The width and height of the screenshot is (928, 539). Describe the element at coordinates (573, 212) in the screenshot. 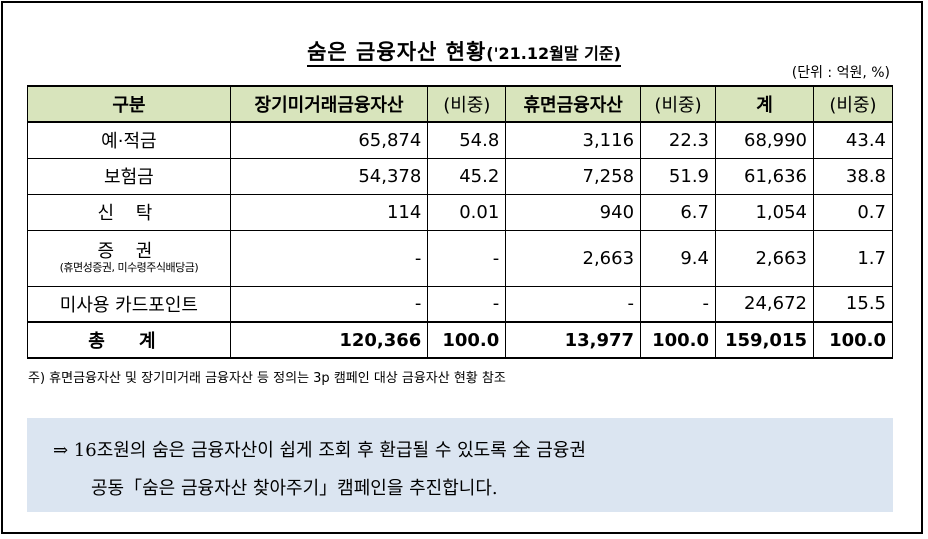

I see `cell-dormant: 940` at that location.